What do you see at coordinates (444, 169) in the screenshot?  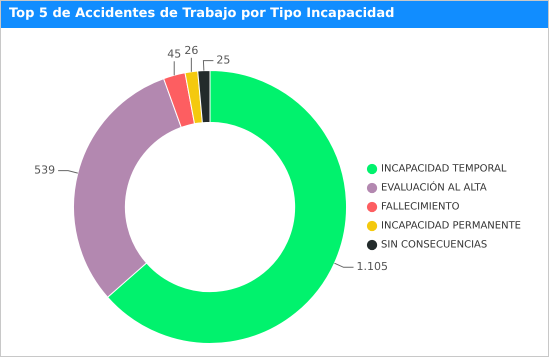 I see `legend-label: INCAPACIDAD TEMPORAL` at bounding box center [444, 169].